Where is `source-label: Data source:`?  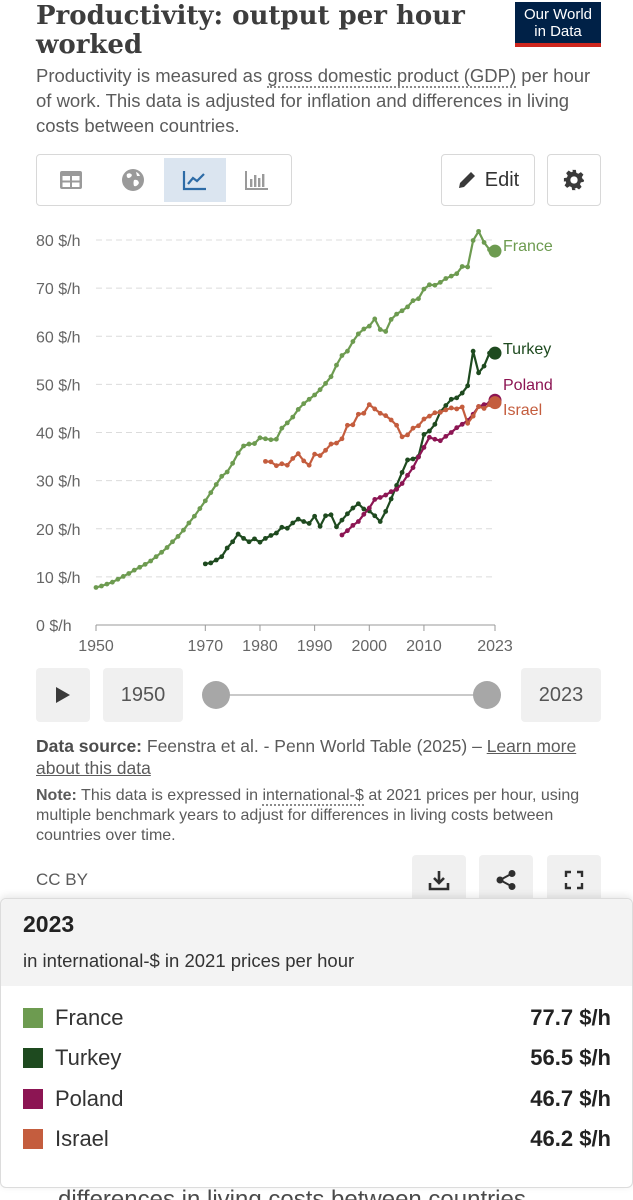 source-label: Data source: is located at coordinates (89, 746).